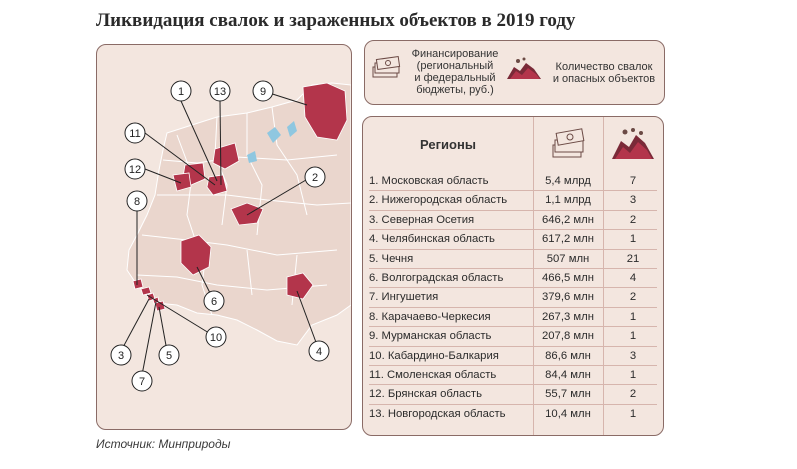 The image size is (797, 469). I want to click on money-stack-icon, so click(386, 70).